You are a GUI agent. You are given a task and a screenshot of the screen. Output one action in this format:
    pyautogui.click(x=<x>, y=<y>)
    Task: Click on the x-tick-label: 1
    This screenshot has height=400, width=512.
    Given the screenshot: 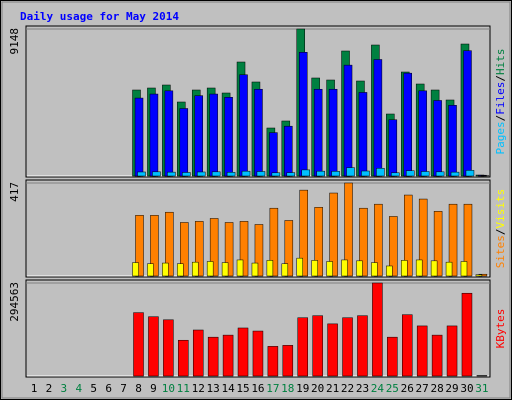 What is the action you would take?
    pyautogui.click(x=34, y=388)
    